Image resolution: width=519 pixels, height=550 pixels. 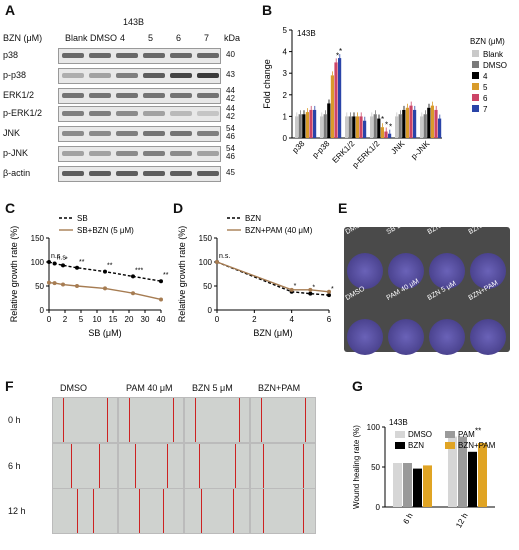 What do you see at coordinates (23, 38) in the screenshot?
I see `bzn-dose-label: BZN (μM)` at bounding box center [23, 38].